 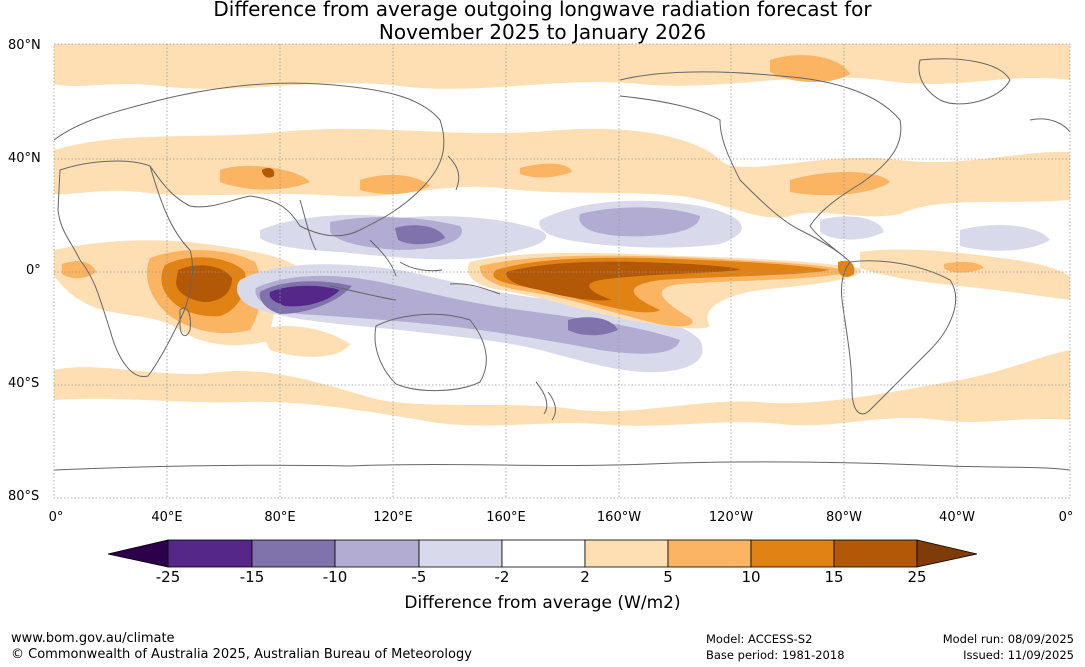 I want to click on colorbar-tick: 25, so click(x=917, y=577).